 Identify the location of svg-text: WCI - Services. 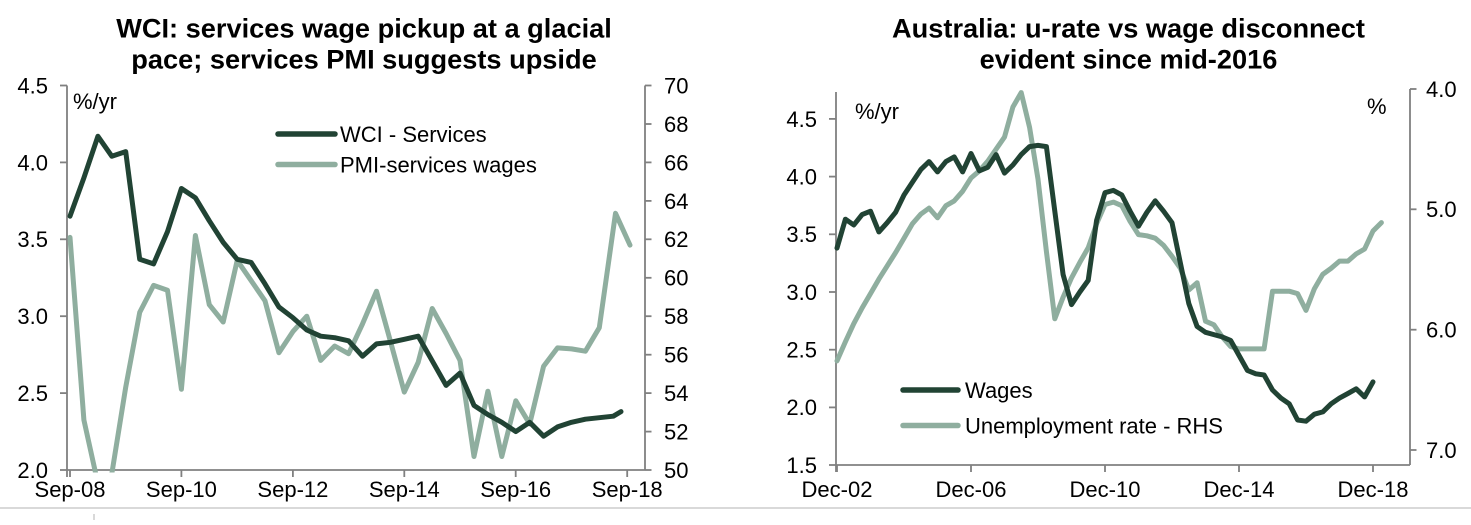
(413, 134).